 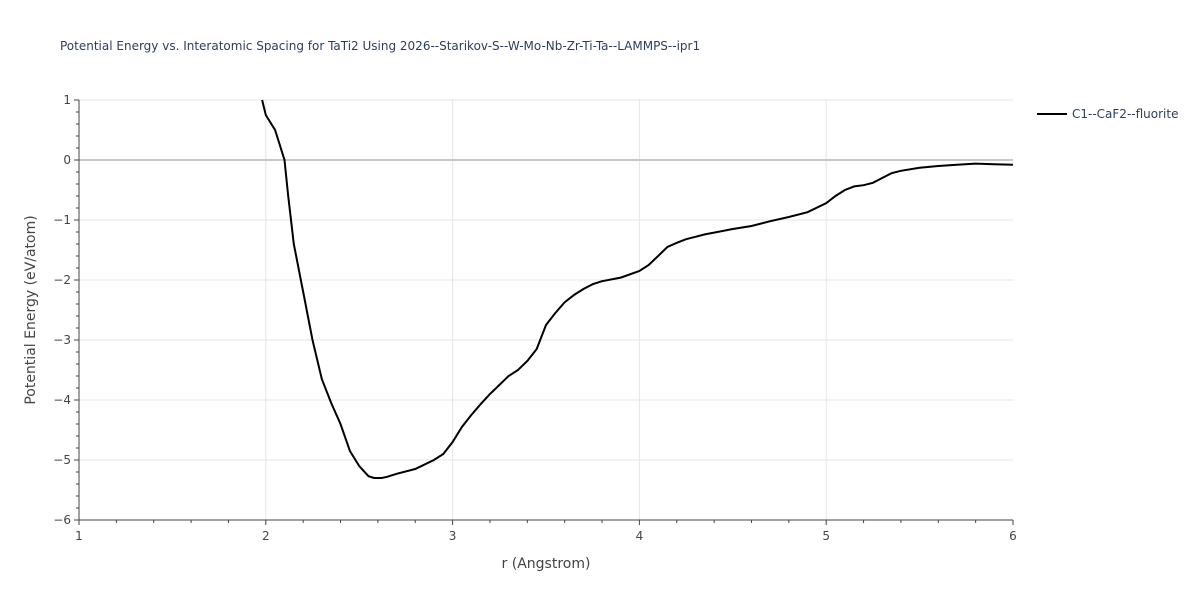 What do you see at coordinates (546, 531) in the screenshot?
I see `x-axis: 1 2 3 4 5 6` at bounding box center [546, 531].